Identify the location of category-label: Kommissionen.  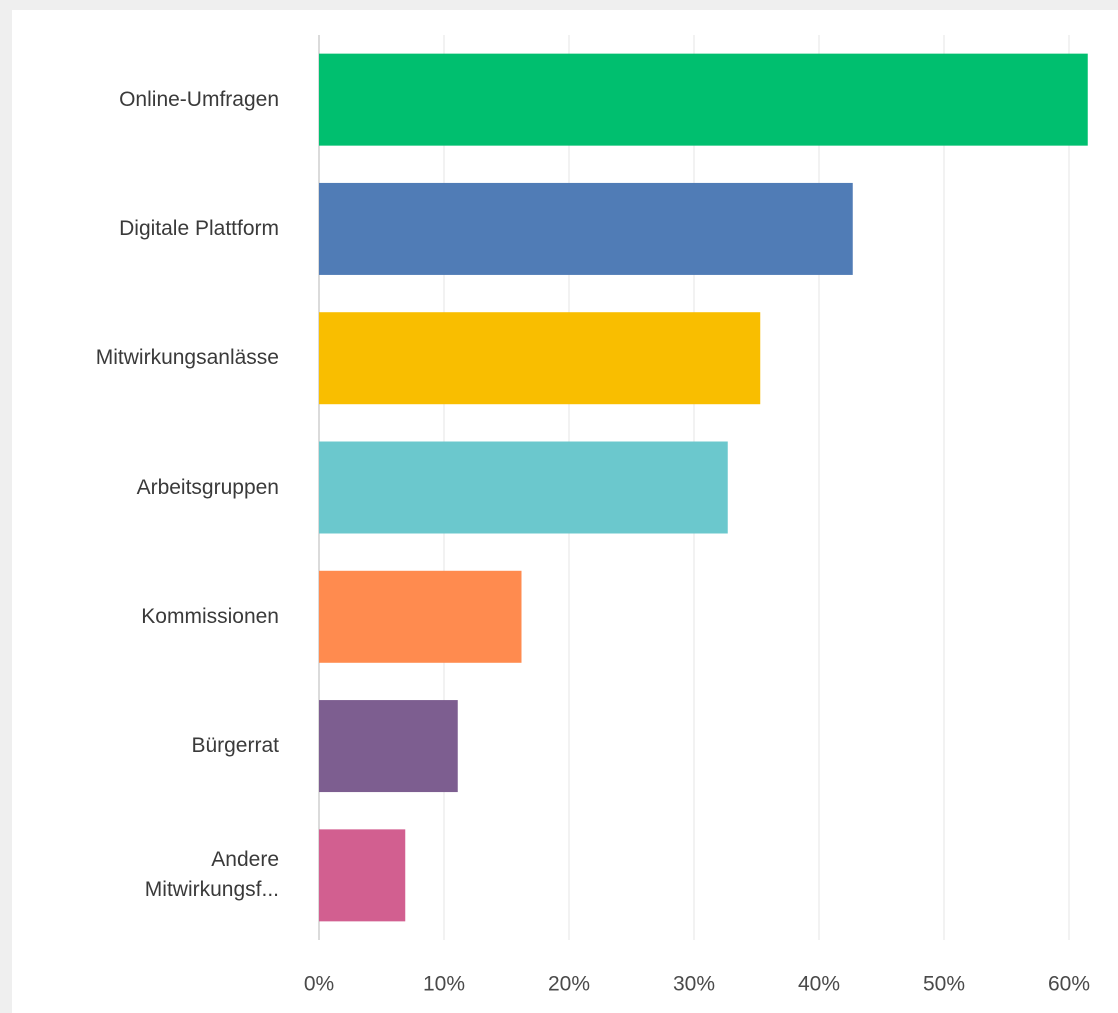
(210, 616).